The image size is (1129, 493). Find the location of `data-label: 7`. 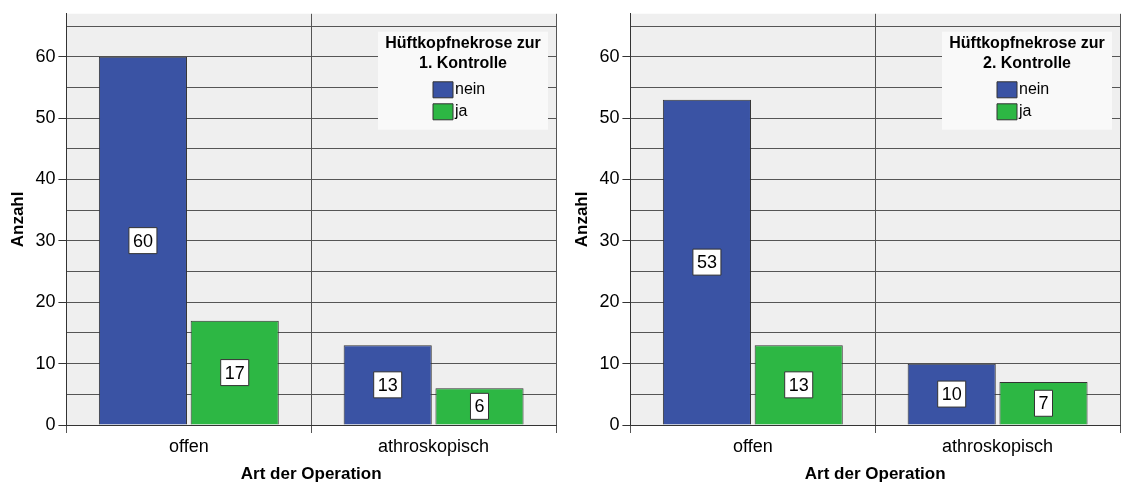

data-label: 7 is located at coordinates (1043, 403).